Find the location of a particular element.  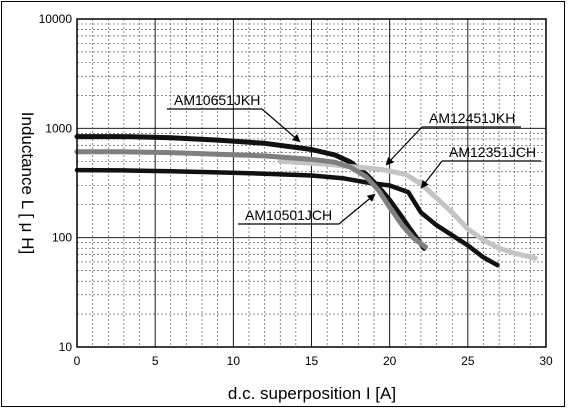

callout-label-am12351jch: AM12351JCH is located at coordinates (492, 152).